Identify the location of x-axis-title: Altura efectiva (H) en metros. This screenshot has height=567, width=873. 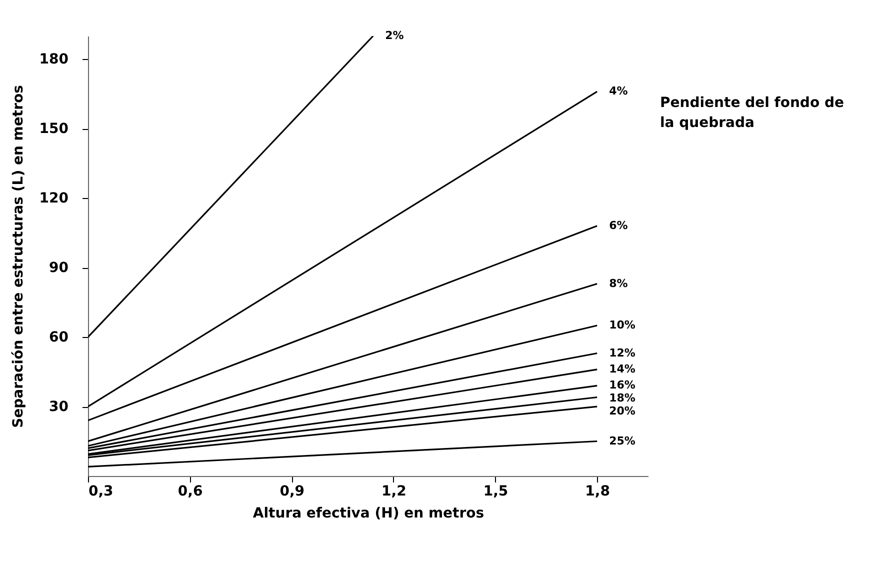
(368, 514).